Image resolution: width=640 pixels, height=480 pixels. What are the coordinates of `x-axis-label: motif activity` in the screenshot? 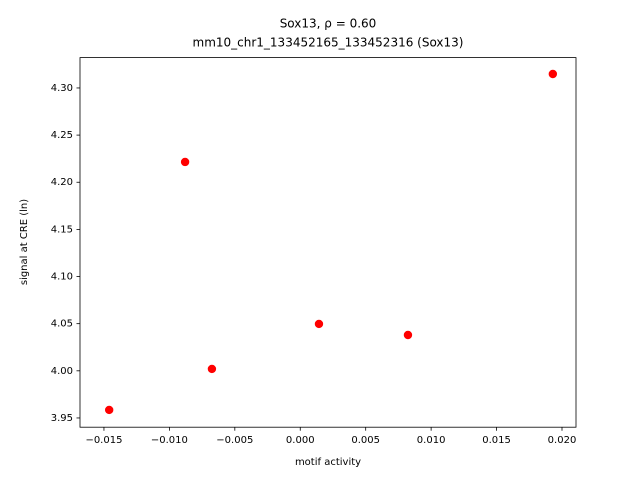 It's located at (328, 462).